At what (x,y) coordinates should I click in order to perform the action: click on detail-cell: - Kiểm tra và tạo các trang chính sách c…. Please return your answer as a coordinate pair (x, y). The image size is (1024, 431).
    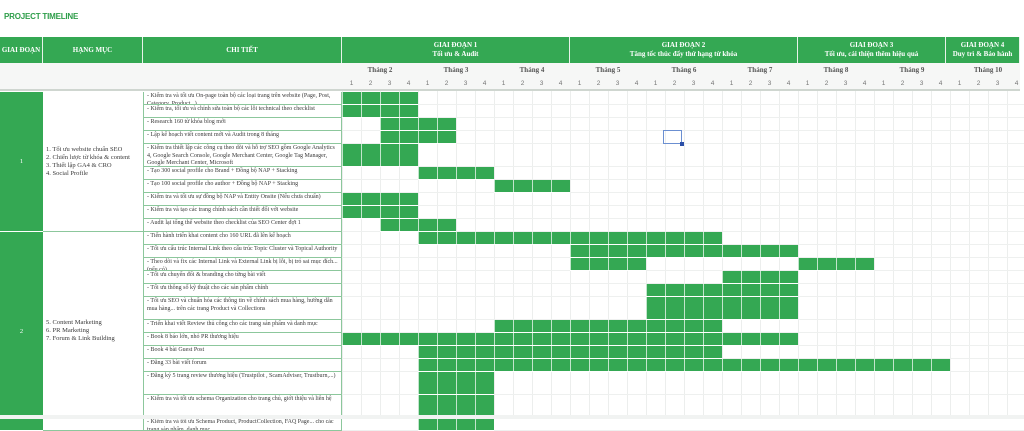
    Looking at the image, I should click on (242, 212).